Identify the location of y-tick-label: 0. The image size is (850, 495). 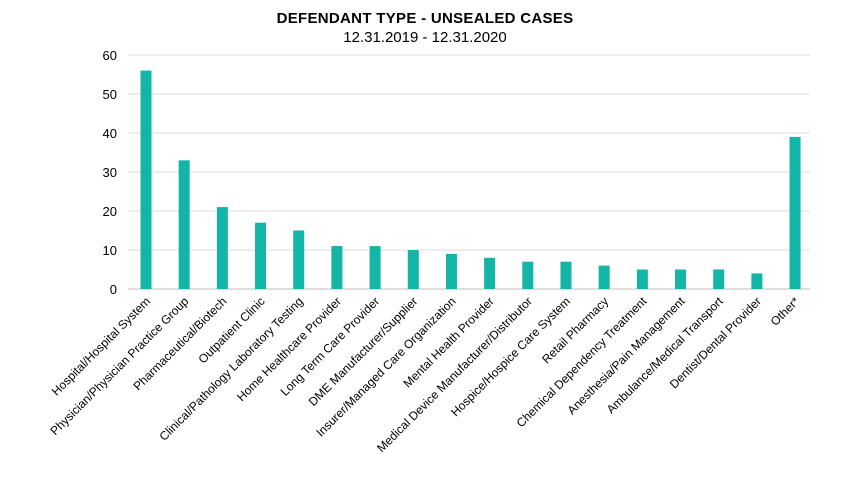
(113, 289).